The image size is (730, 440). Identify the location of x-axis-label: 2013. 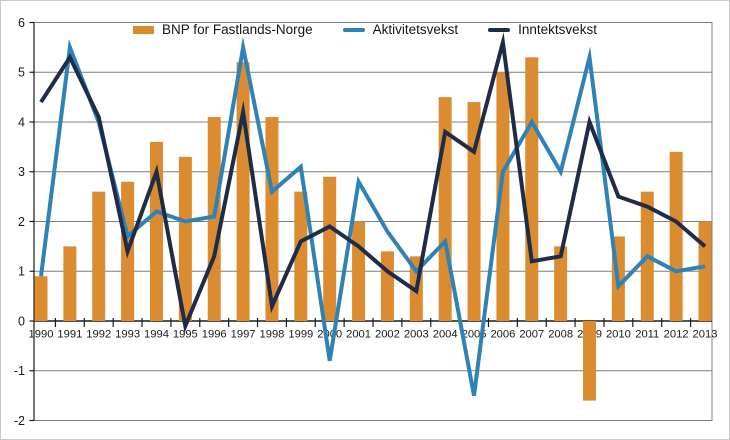
(705, 335).